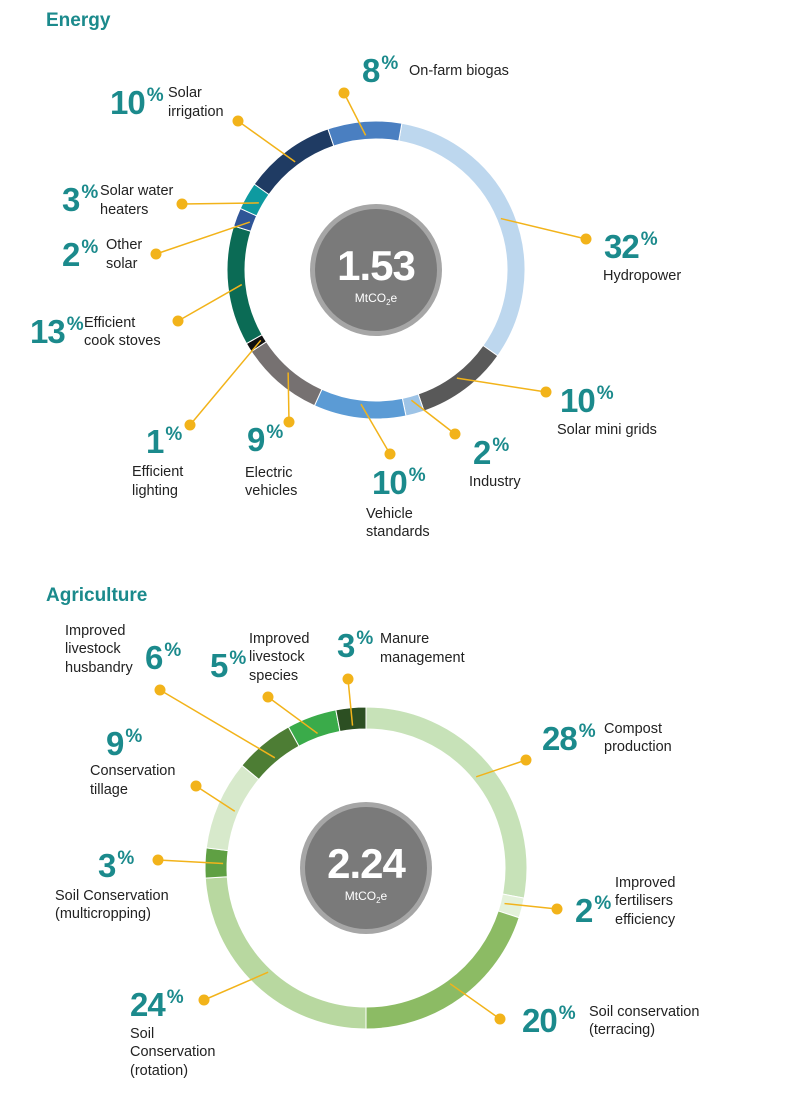  What do you see at coordinates (495, 482) in the screenshot?
I see `slice-label: Industry` at bounding box center [495, 482].